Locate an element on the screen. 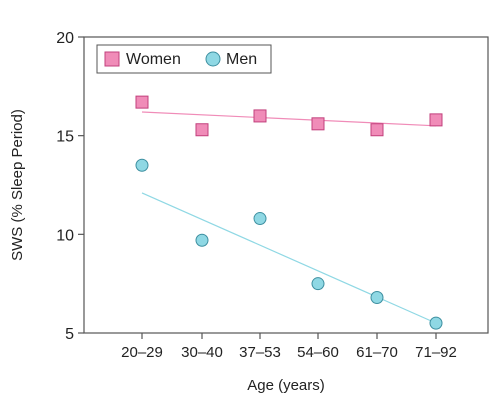  x-axis-title: Age (years) is located at coordinates (286, 385).